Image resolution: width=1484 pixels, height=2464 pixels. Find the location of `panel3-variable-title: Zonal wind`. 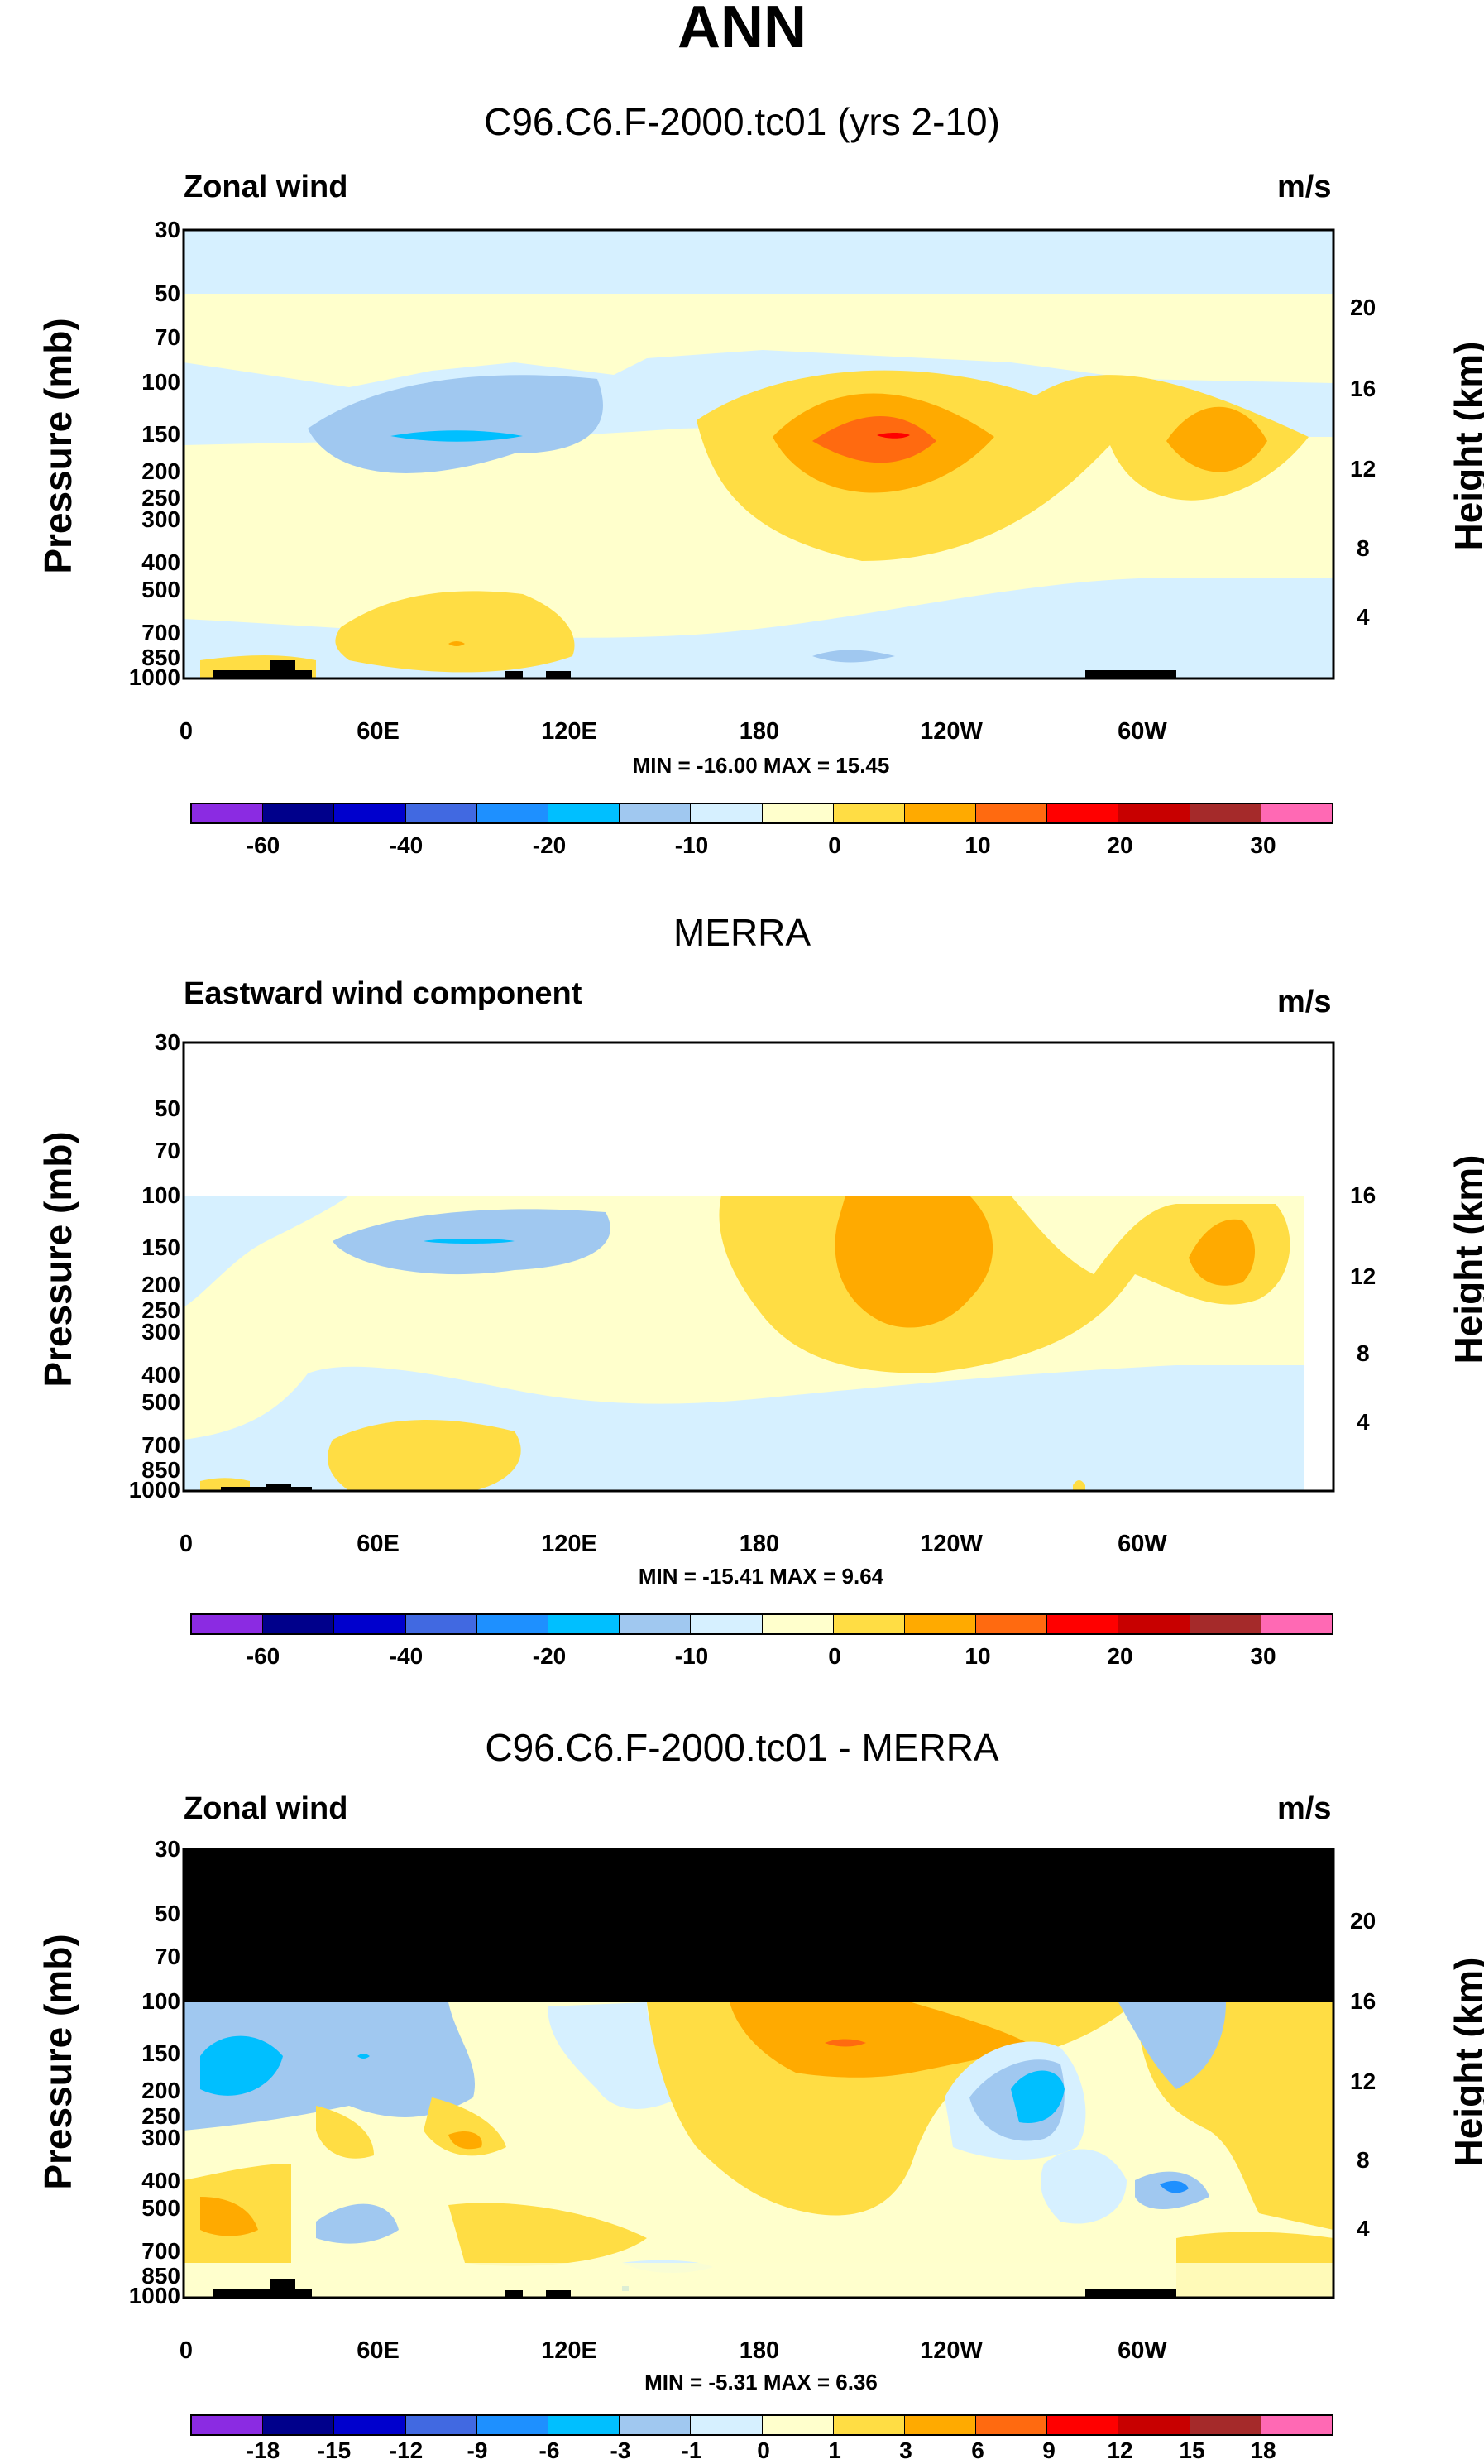

panel3-variable-title: Zonal wind is located at coordinates (266, 1809).